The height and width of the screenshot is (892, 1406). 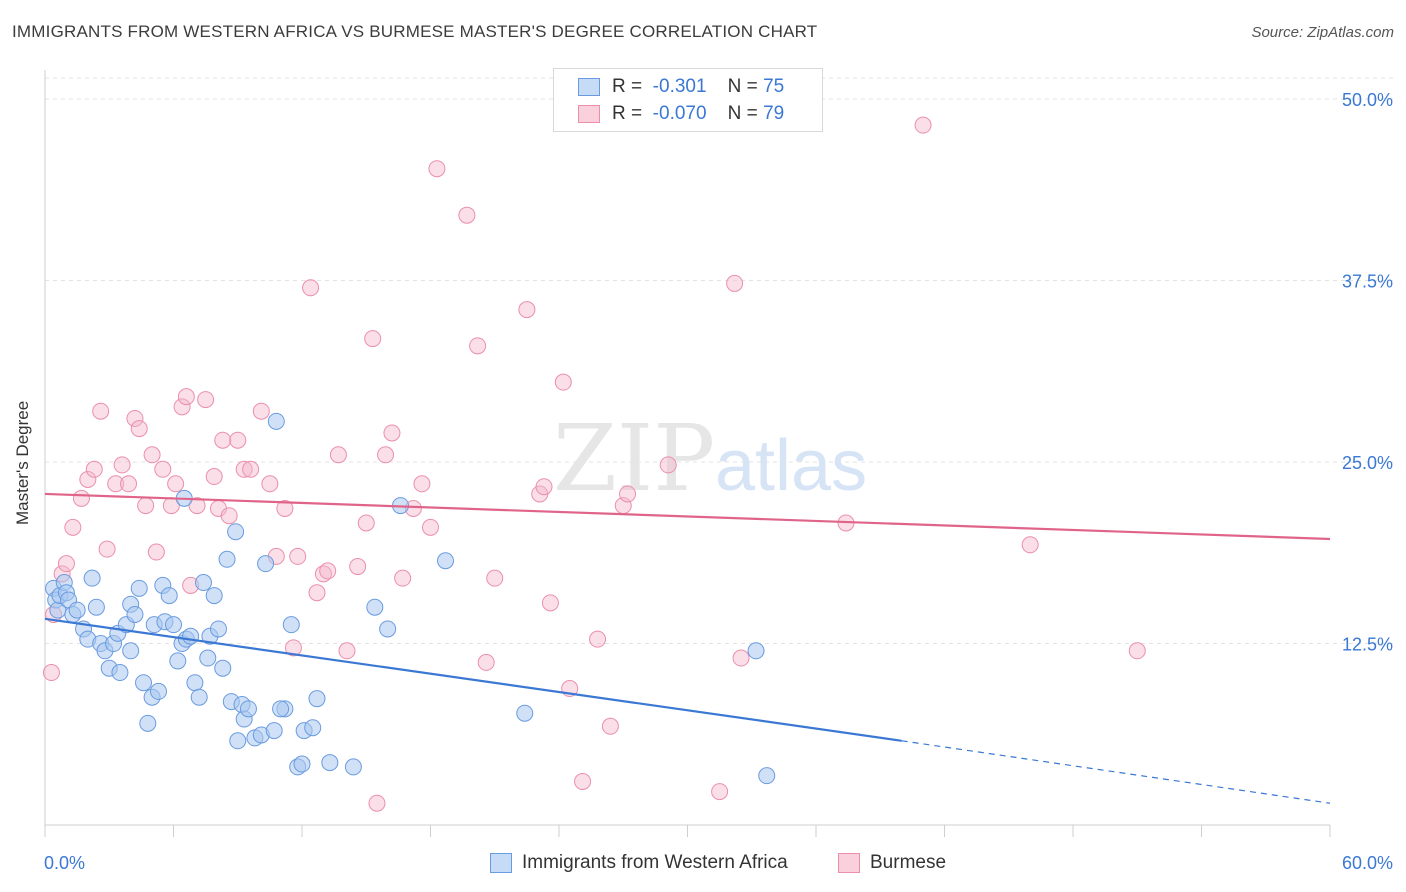 What do you see at coordinates (1367, 863) in the screenshot?
I see `x-tick-label-max: 60.0%` at bounding box center [1367, 863].